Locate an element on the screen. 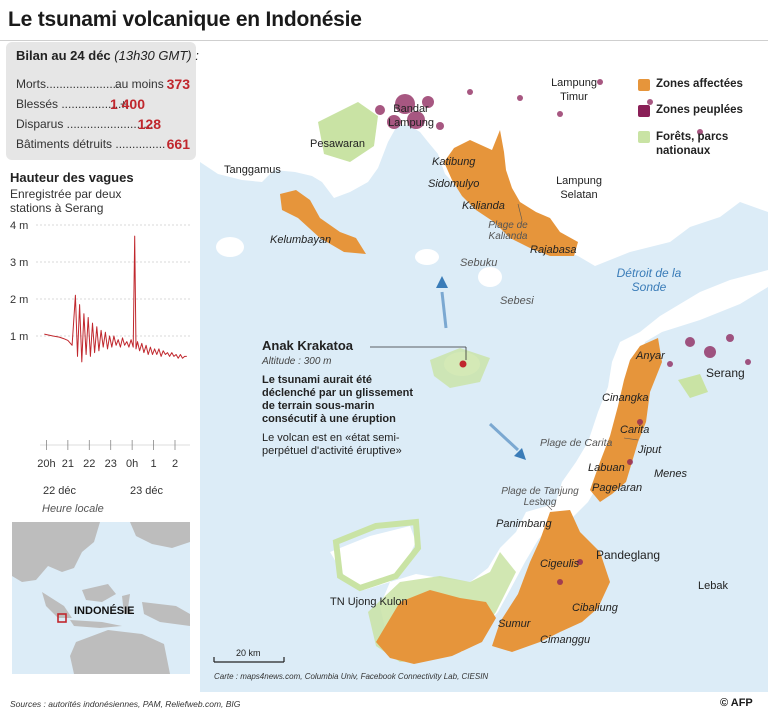 This screenshot has width=768, height=718. casualty-value: 128 is located at coordinates (149, 124).